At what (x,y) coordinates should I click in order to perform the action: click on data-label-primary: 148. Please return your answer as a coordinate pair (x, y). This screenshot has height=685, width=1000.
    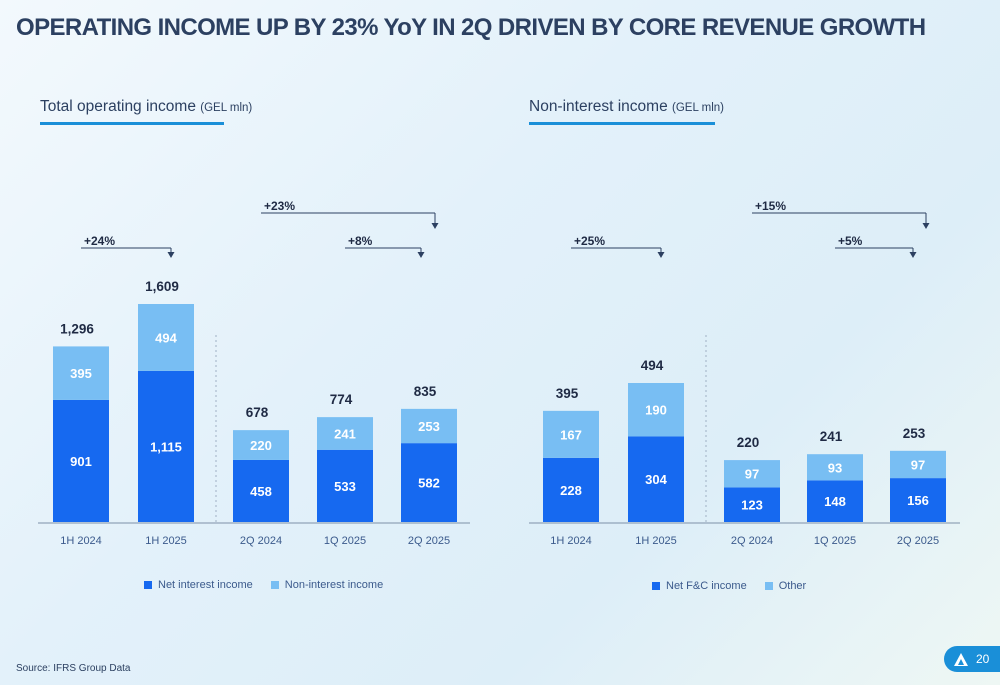
    Looking at the image, I should click on (835, 501).